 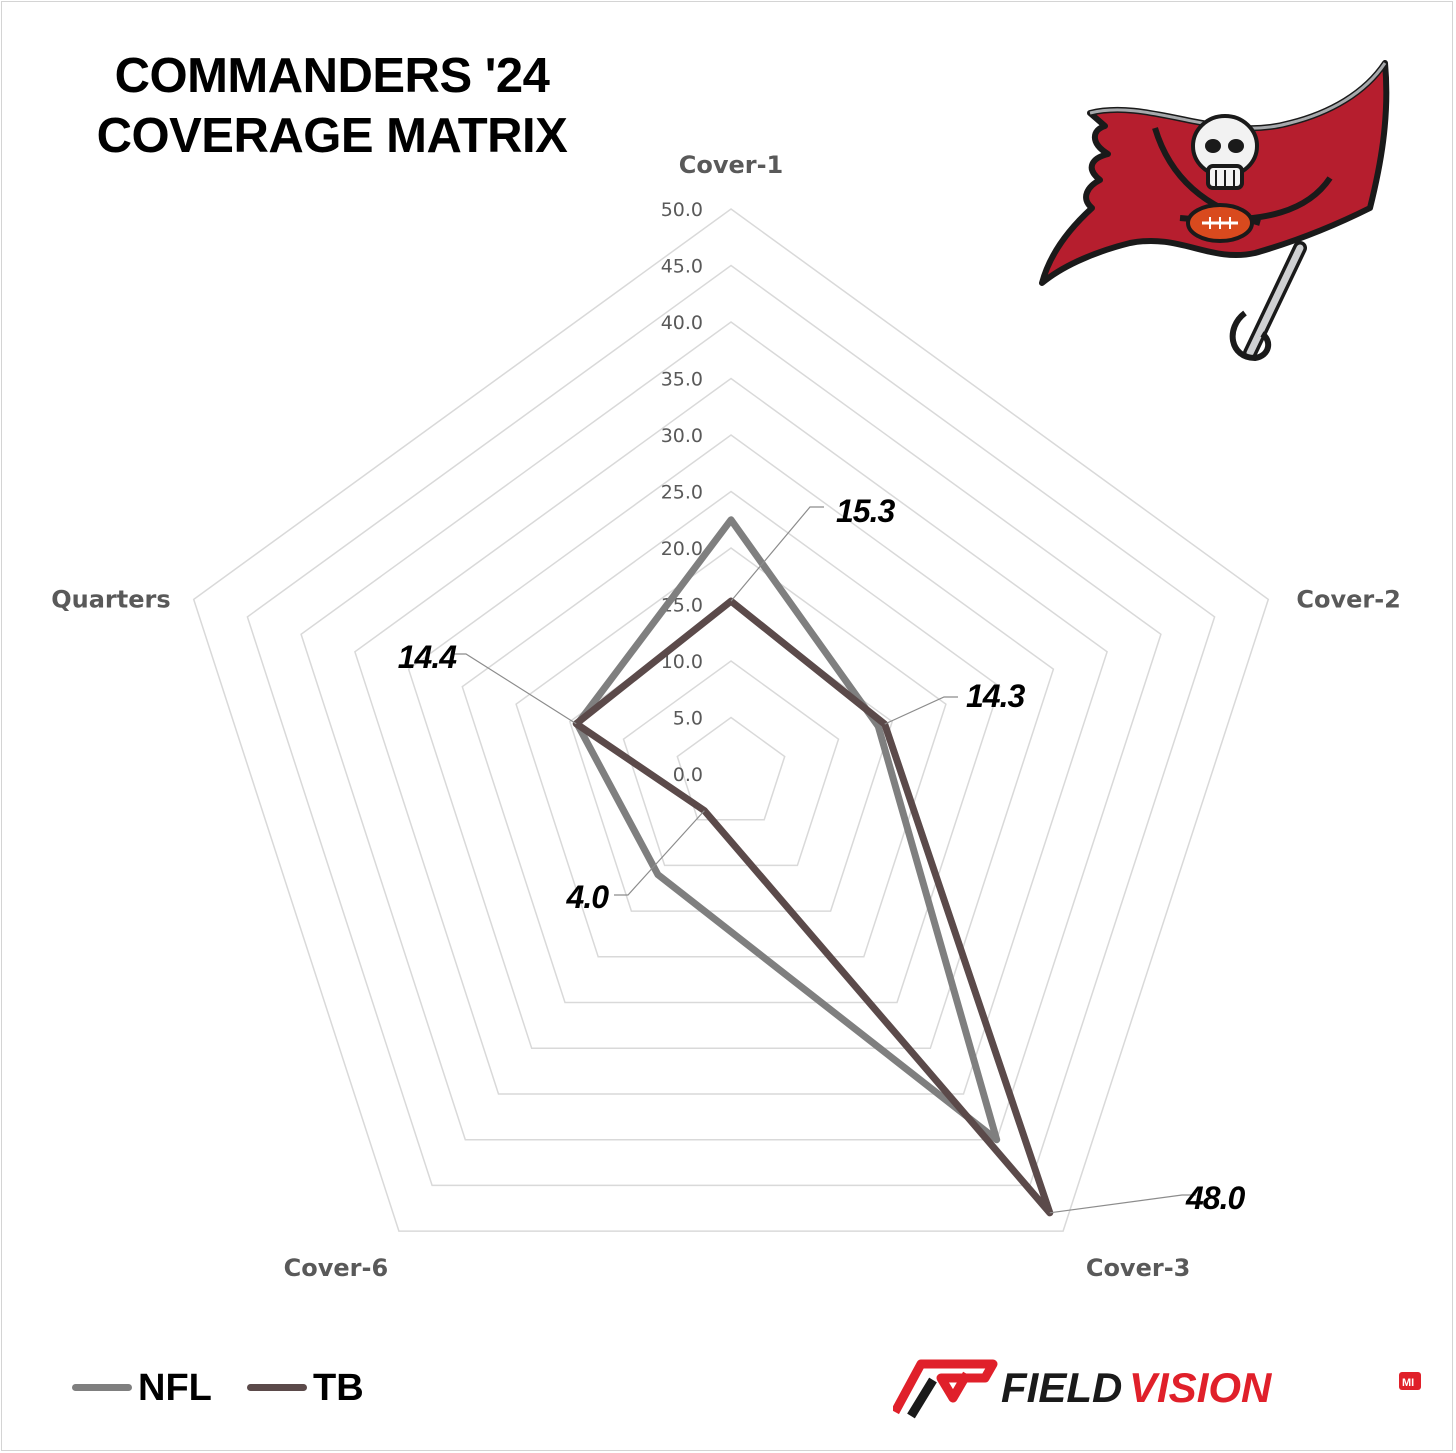 What do you see at coordinates (1061, 1387) in the screenshot?
I see `brand-word-field: FIELD` at bounding box center [1061, 1387].